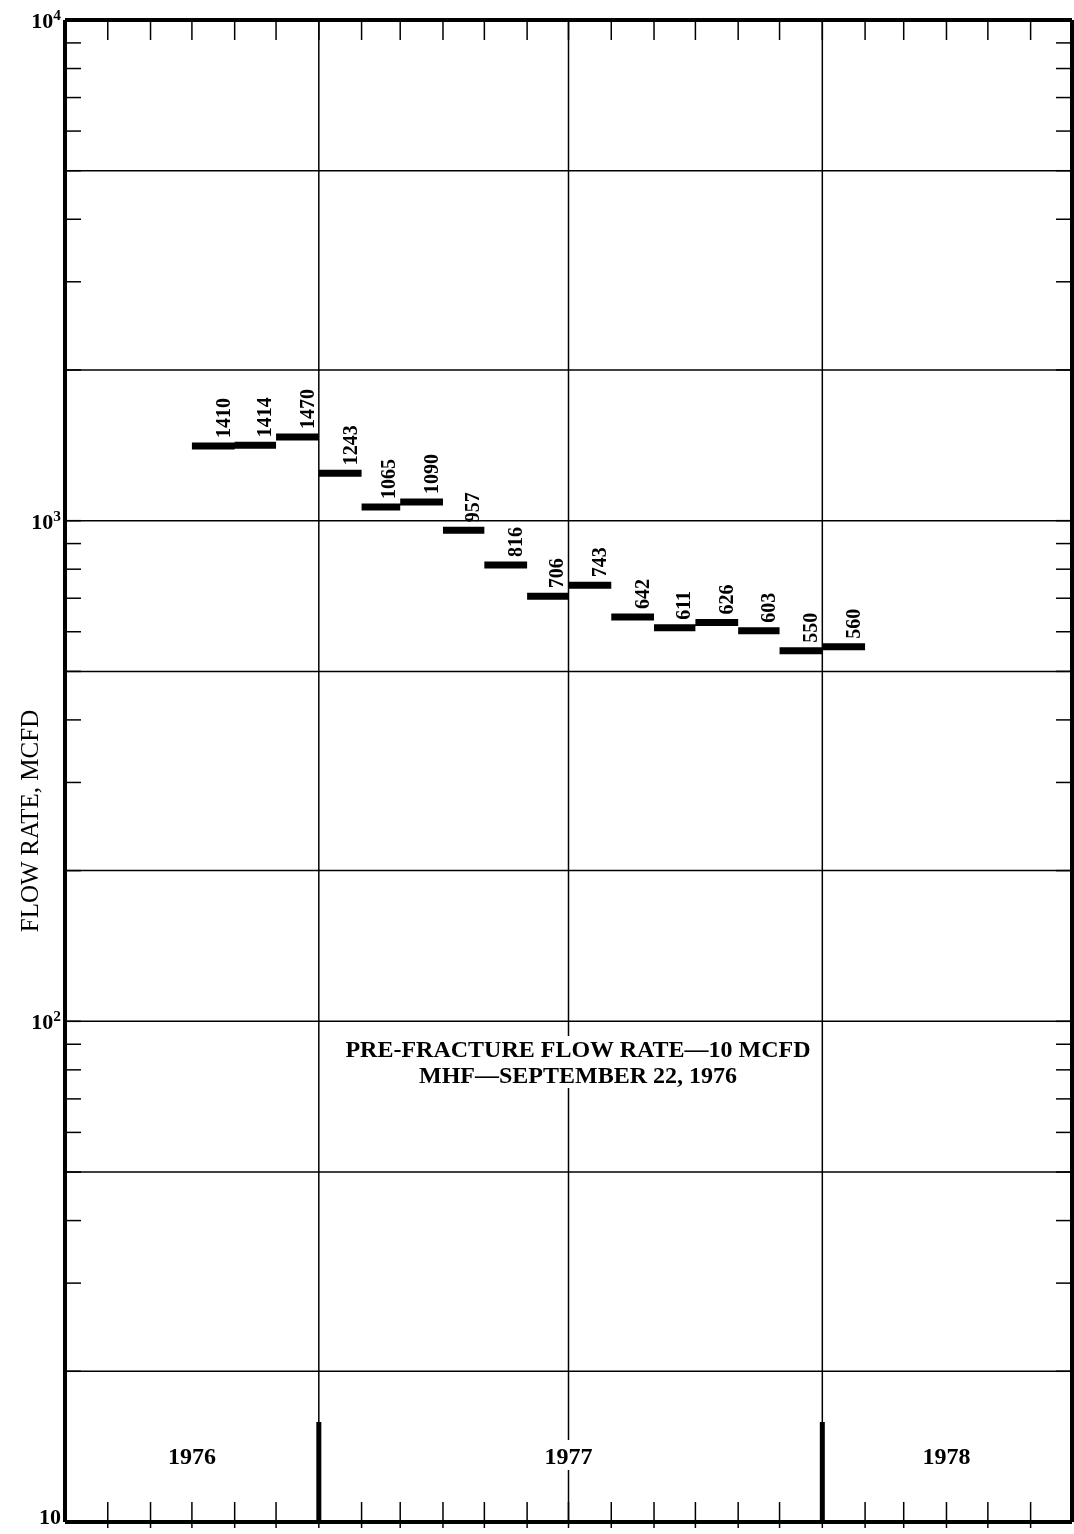 This screenshot has height=1534, width=1074. Describe the element at coordinates (264, 417) in the screenshot. I see `data-label: 1414` at that location.